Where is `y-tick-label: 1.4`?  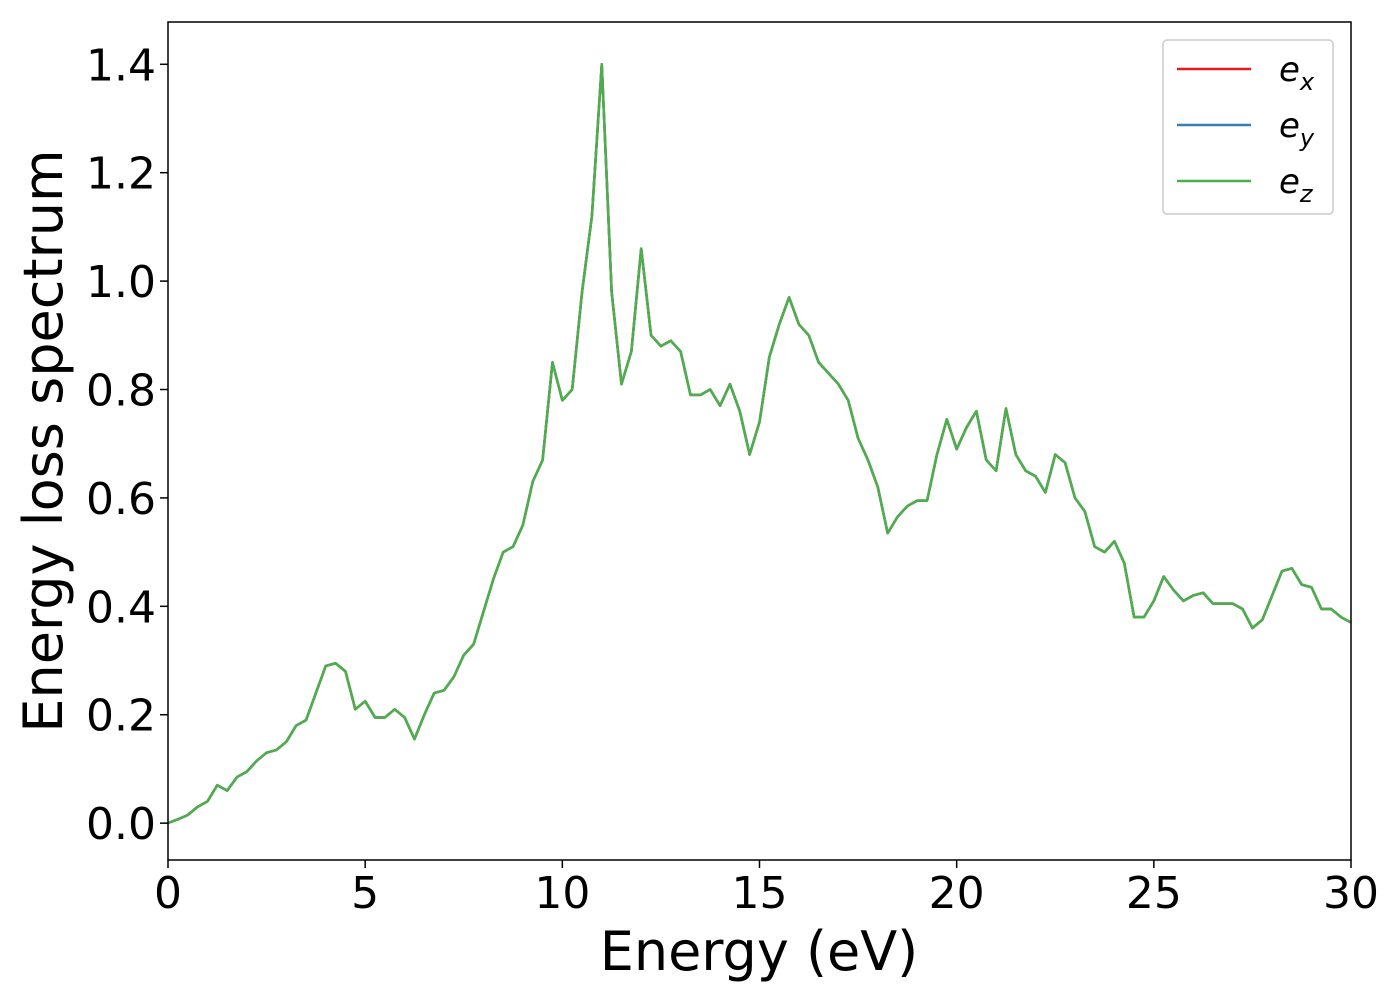
y-tick-label: 1.4 is located at coordinates (121, 65).